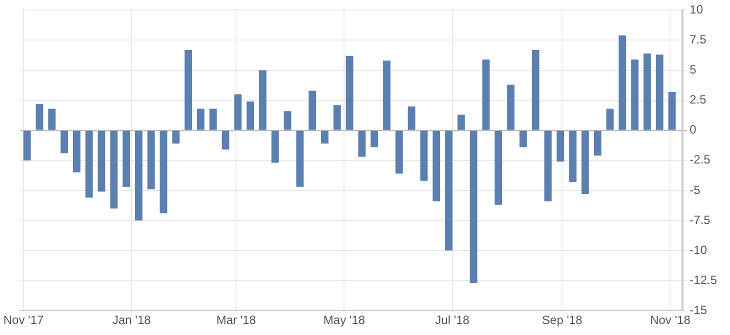 This screenshot has width=730, height=335. Describe the element at coordinates (670, 320) in the screenshot. I see `x-tick-label: Nov '18` at that location.